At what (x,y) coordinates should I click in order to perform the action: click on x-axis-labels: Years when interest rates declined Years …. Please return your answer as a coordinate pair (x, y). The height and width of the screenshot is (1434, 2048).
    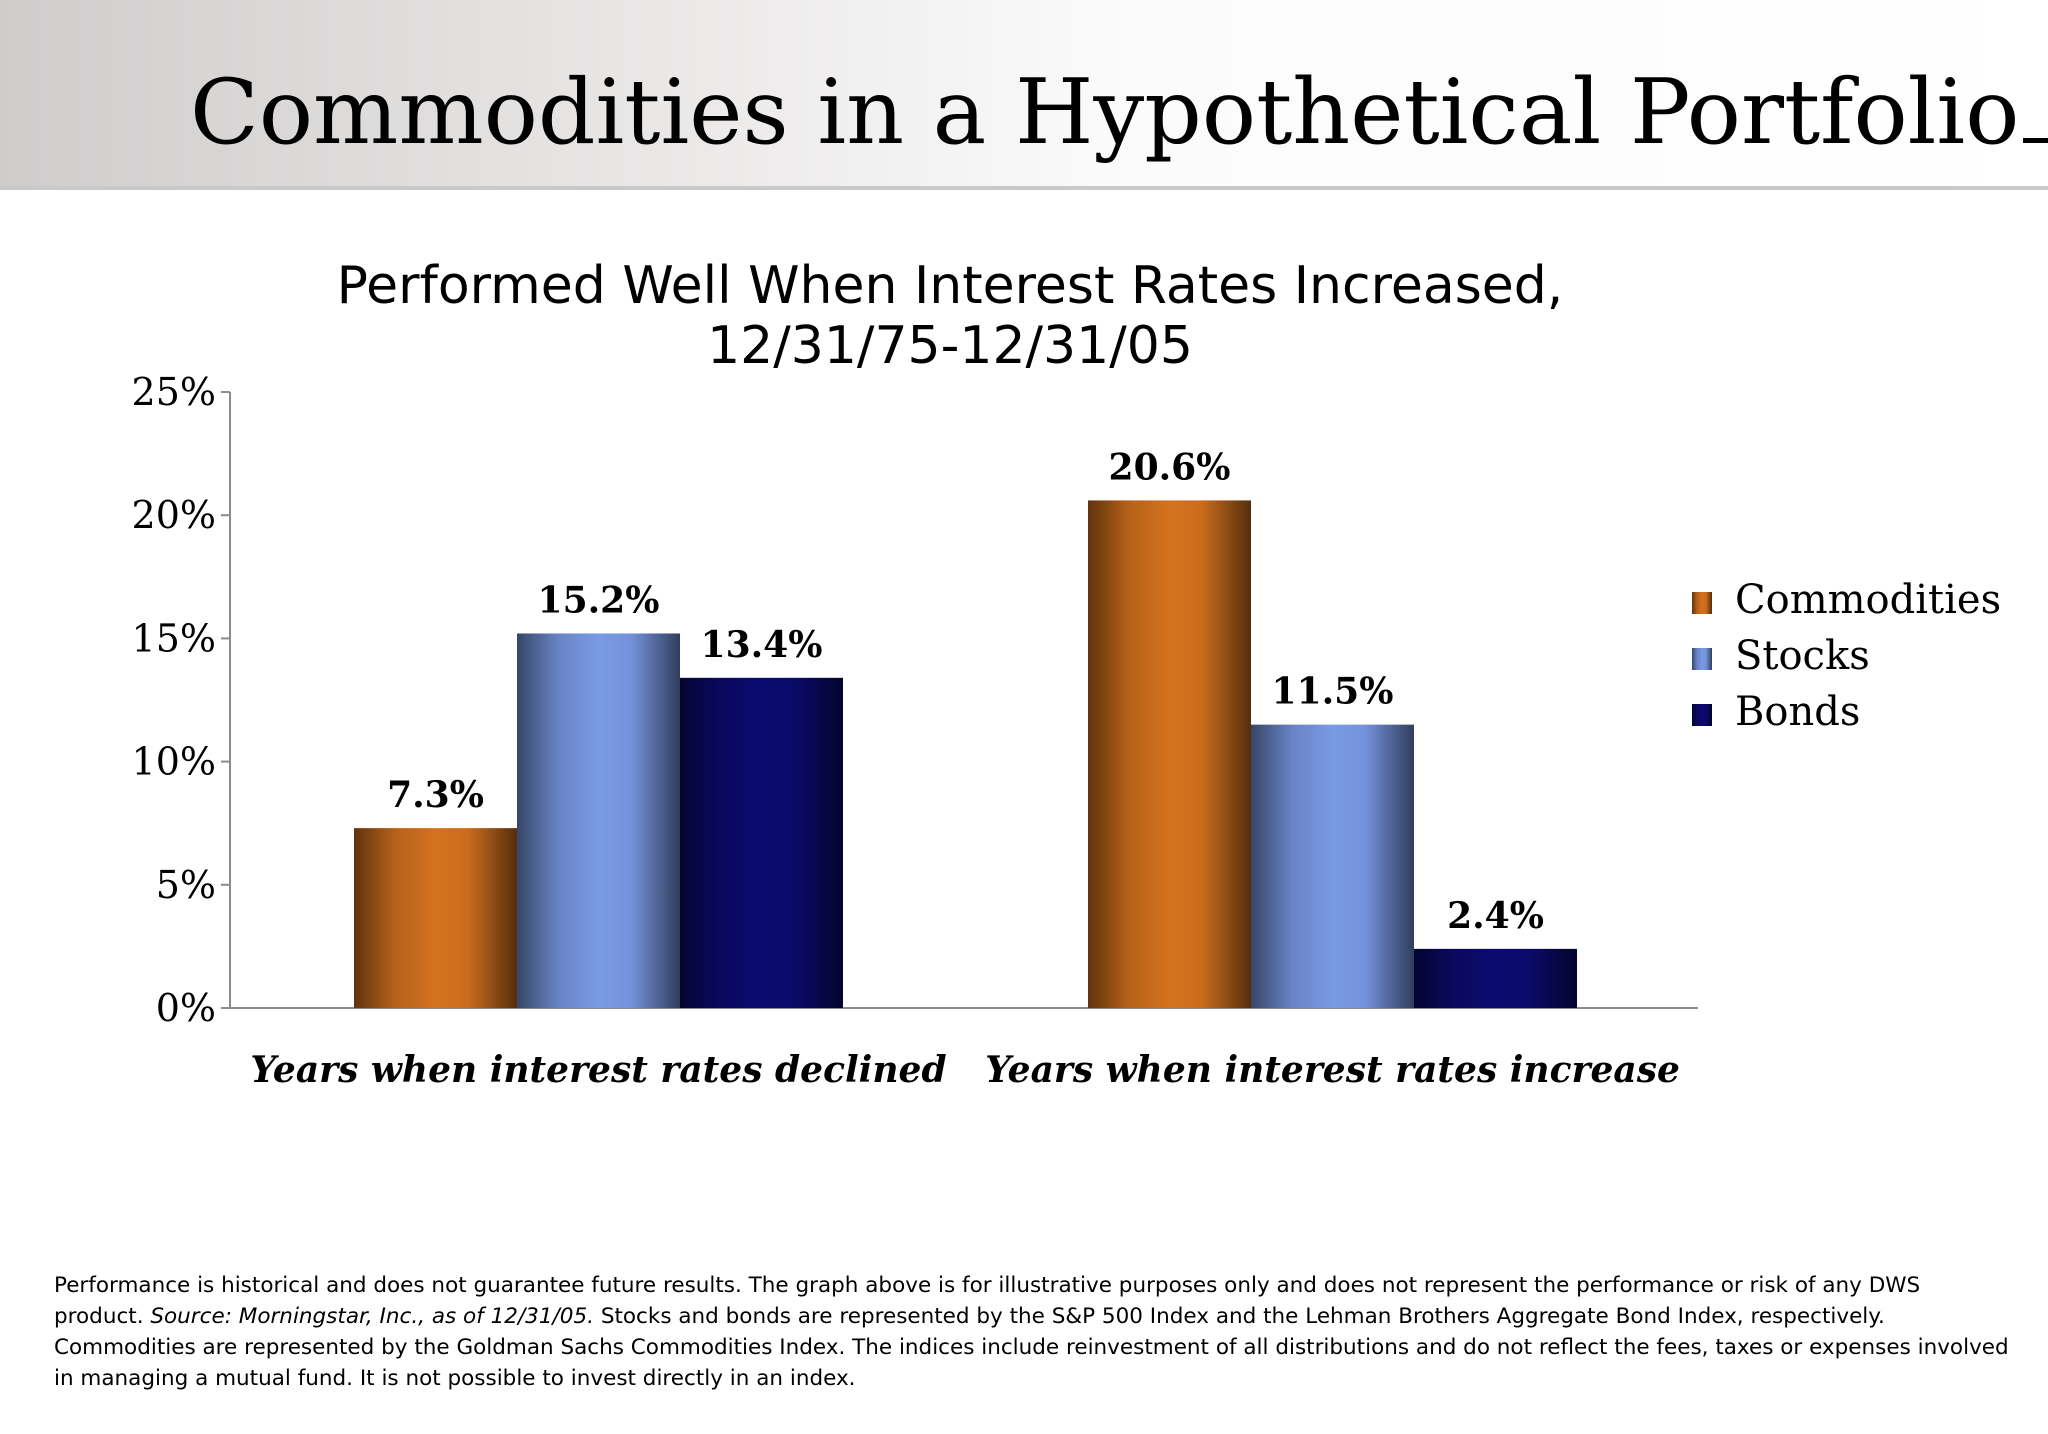
    Looking at the image, I should click on (965, 1070).